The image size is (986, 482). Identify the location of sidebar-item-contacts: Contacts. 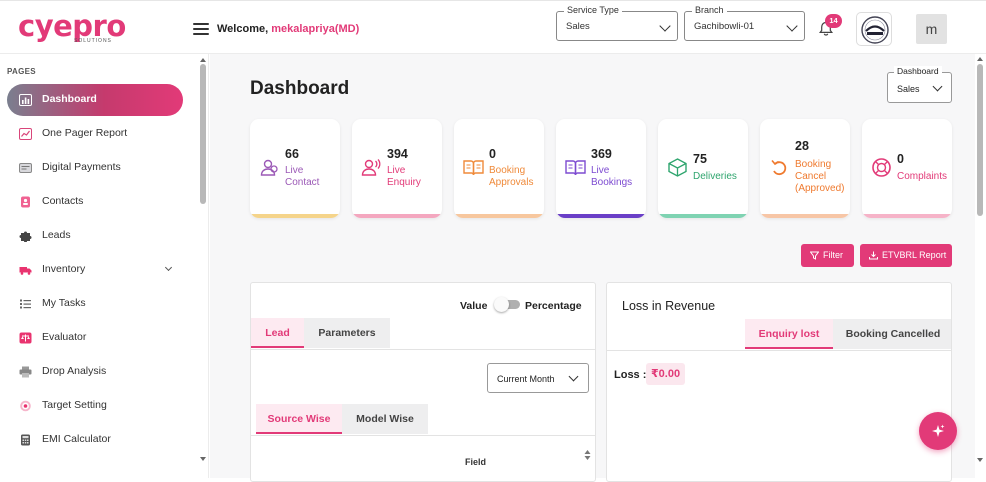
(95, 202).